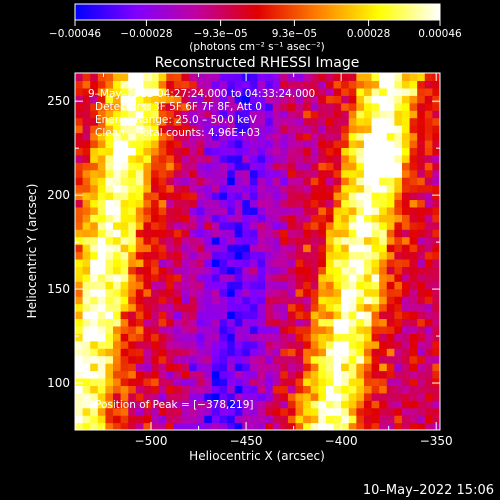  What do you see at coordinates (436, 441) in the screenshot?
I see `x-tick-label: −350` at bounding box center [436, 441].